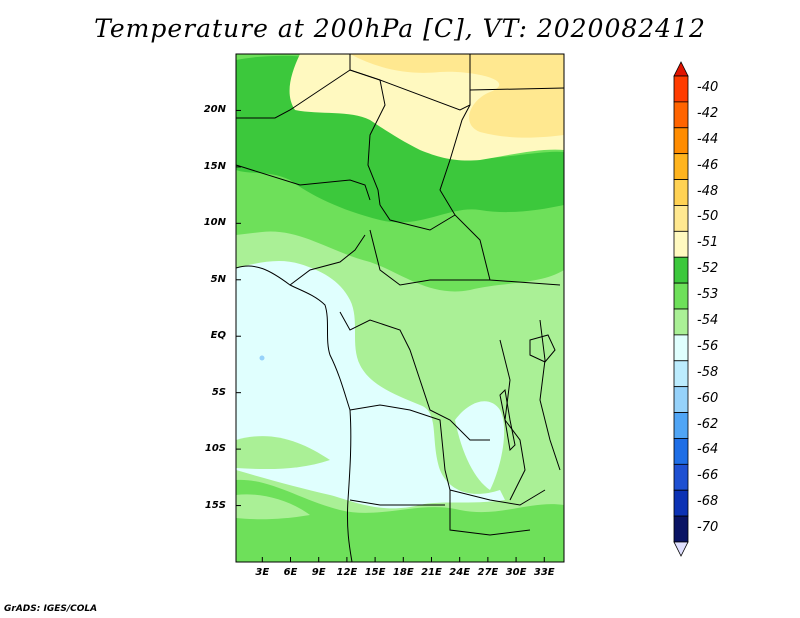 This screenshot has height=618, width=800. I want to click on border-sudan, so click(500, 195).